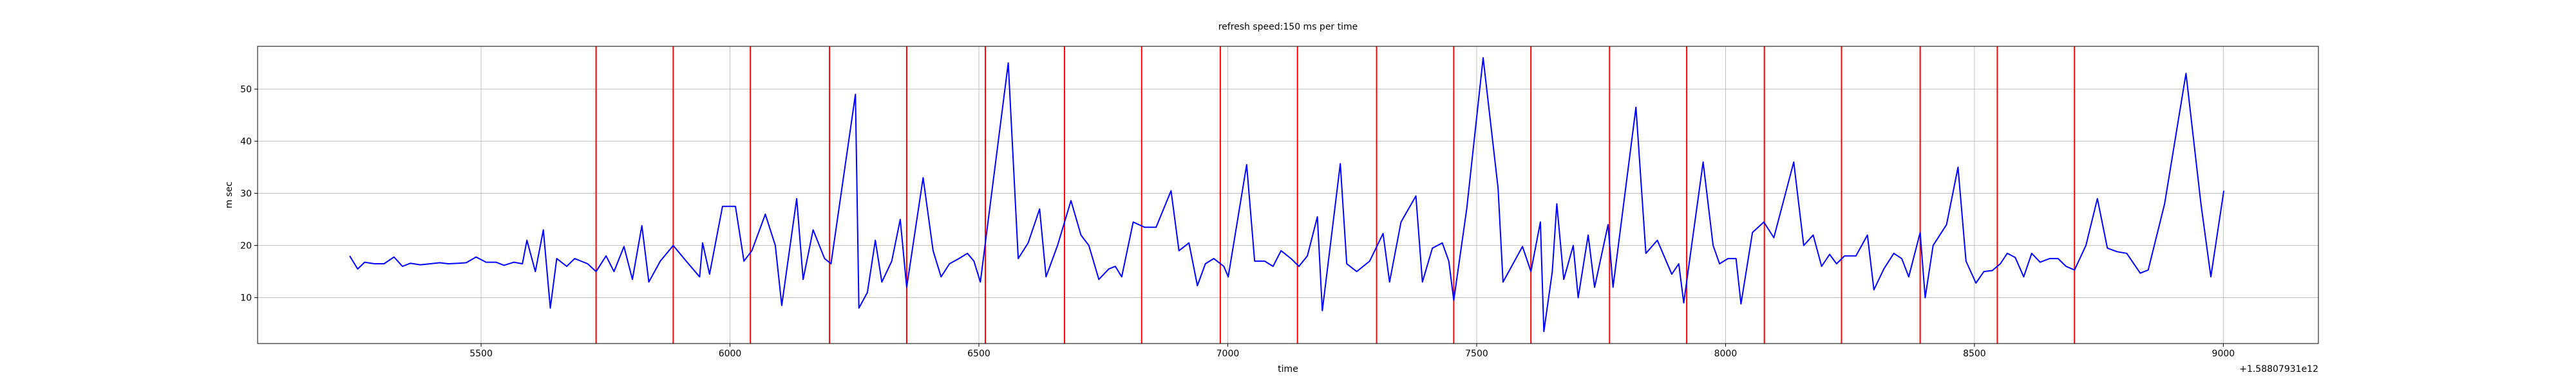  I want to click on x-tick-label: 7500, so click(1477, 354).